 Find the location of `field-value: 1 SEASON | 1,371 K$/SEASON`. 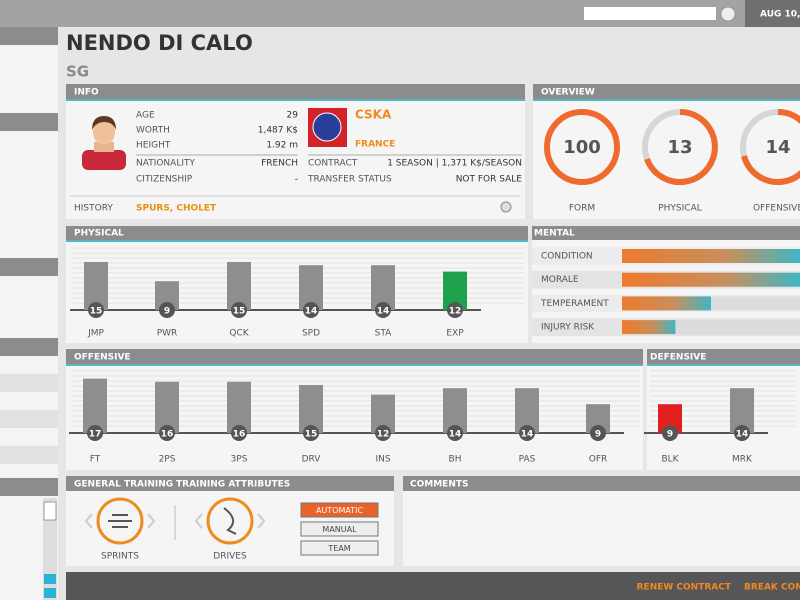

field-value: 1 SEASON | 1,371 K$/SEASON is located at coordinates (454, 164).